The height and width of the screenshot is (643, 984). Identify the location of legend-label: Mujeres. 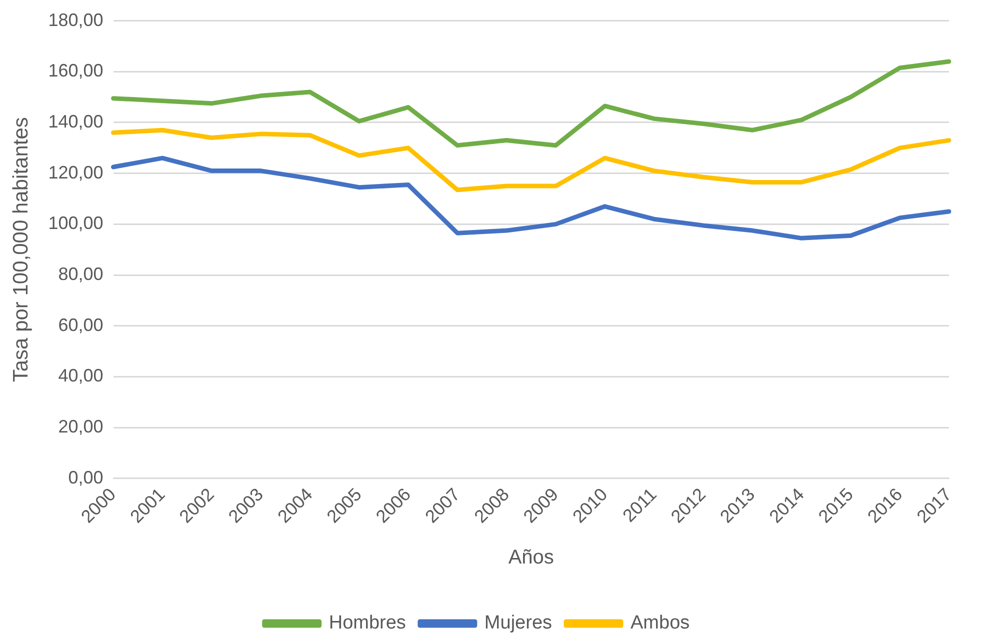
(518, 623).